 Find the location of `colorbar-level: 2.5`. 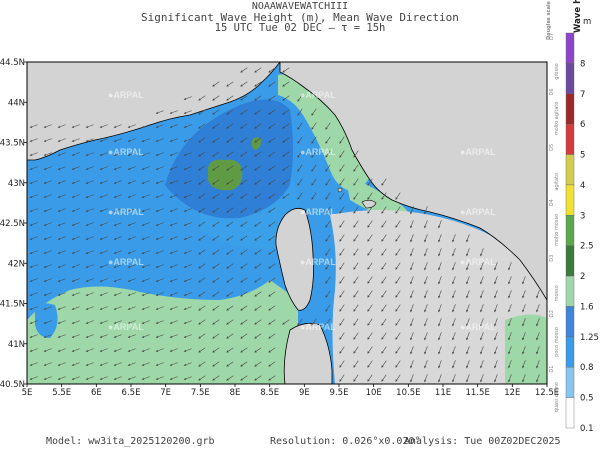

colorbar-level: 2.5 is located at coordinates (587, 247).